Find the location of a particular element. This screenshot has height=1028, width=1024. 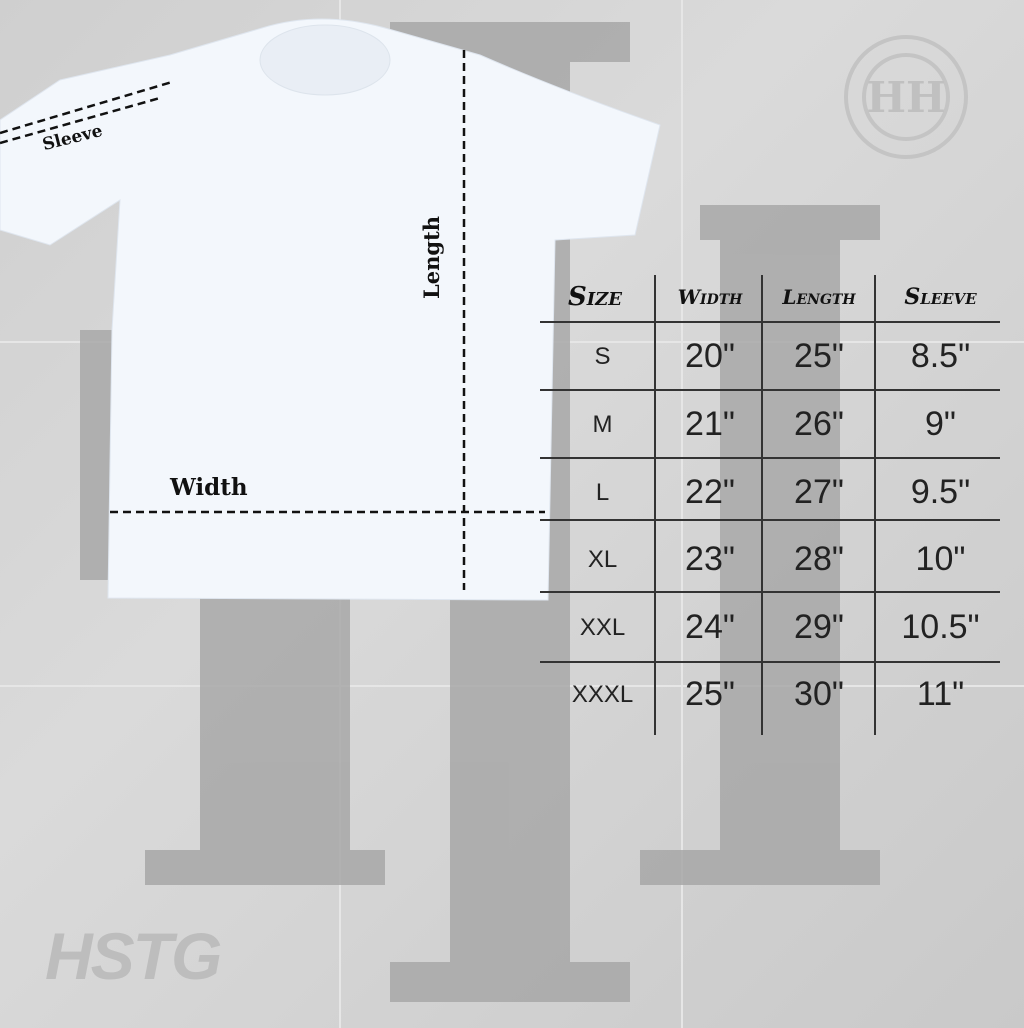

header-sleeve: Sleeve is located at coordinates (940, 297).